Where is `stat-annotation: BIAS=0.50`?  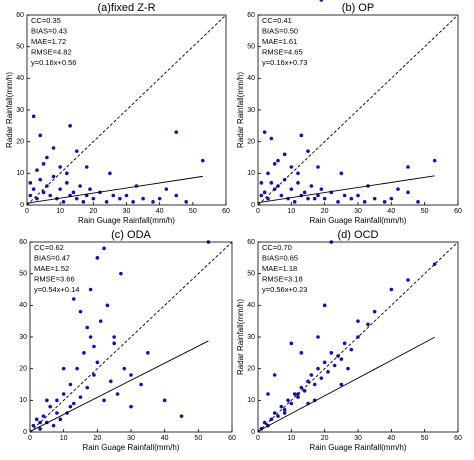 stat-annotation: BIAS=0.50 is located at coordinates (280, 30).